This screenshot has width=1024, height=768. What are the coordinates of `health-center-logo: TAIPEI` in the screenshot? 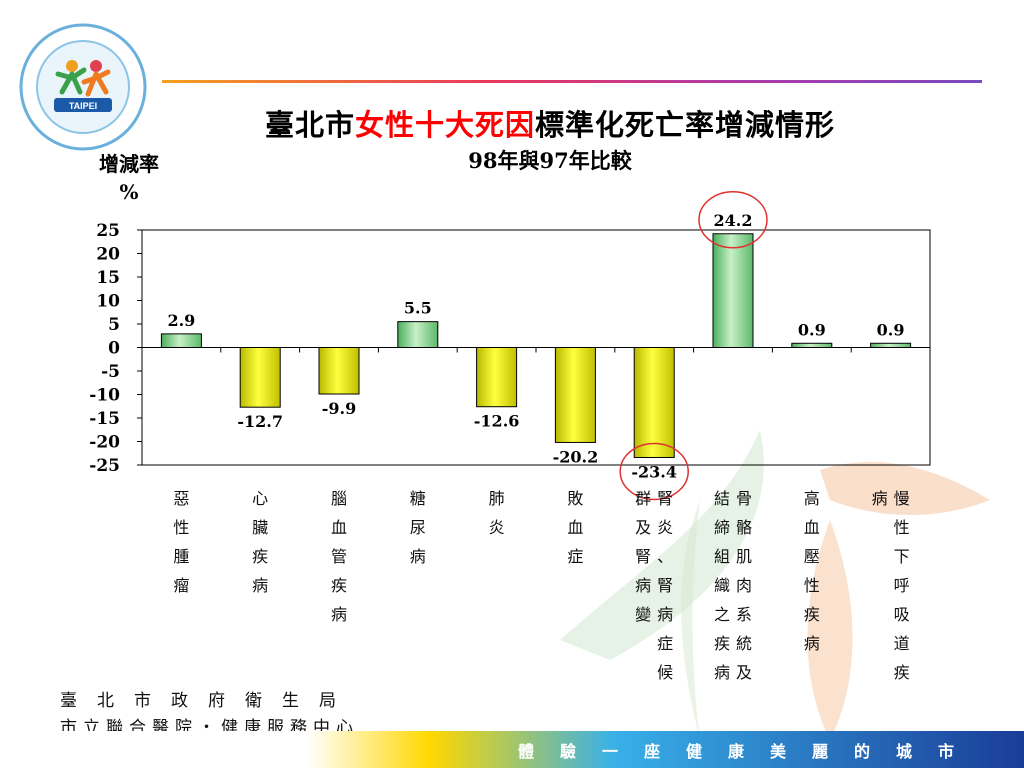 It's located at (83, 87).